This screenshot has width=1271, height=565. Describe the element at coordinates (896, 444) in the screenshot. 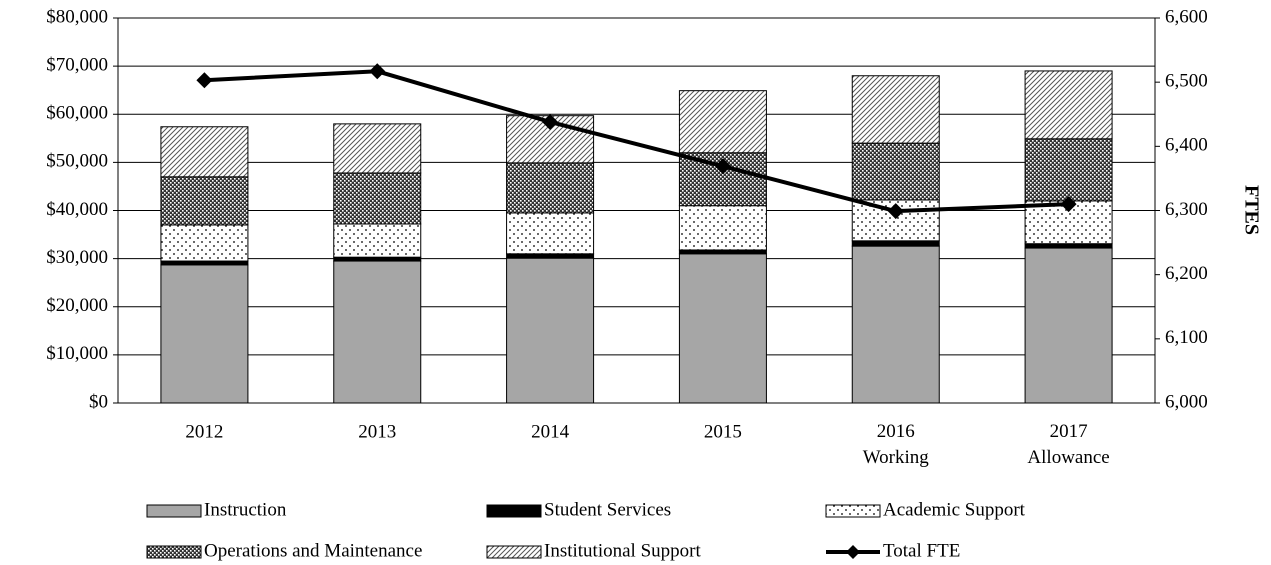

I see `x-tick-label: 2016 Working` at that location.